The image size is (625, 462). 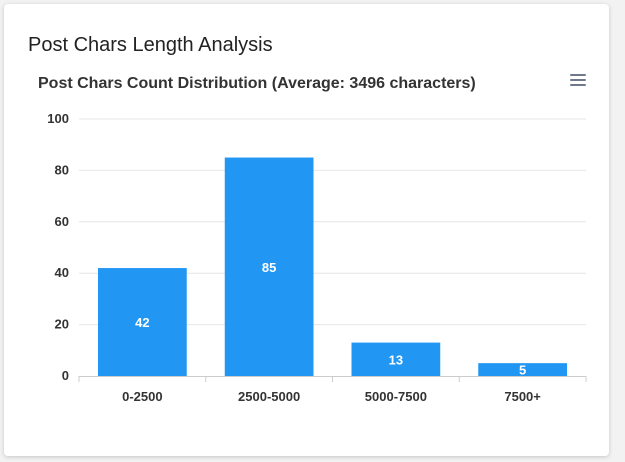 What do you see at coordinates (269, 396) in the screenshot?
I see `x-tick-label: 2500-5000` at bounding box center [269, 396].